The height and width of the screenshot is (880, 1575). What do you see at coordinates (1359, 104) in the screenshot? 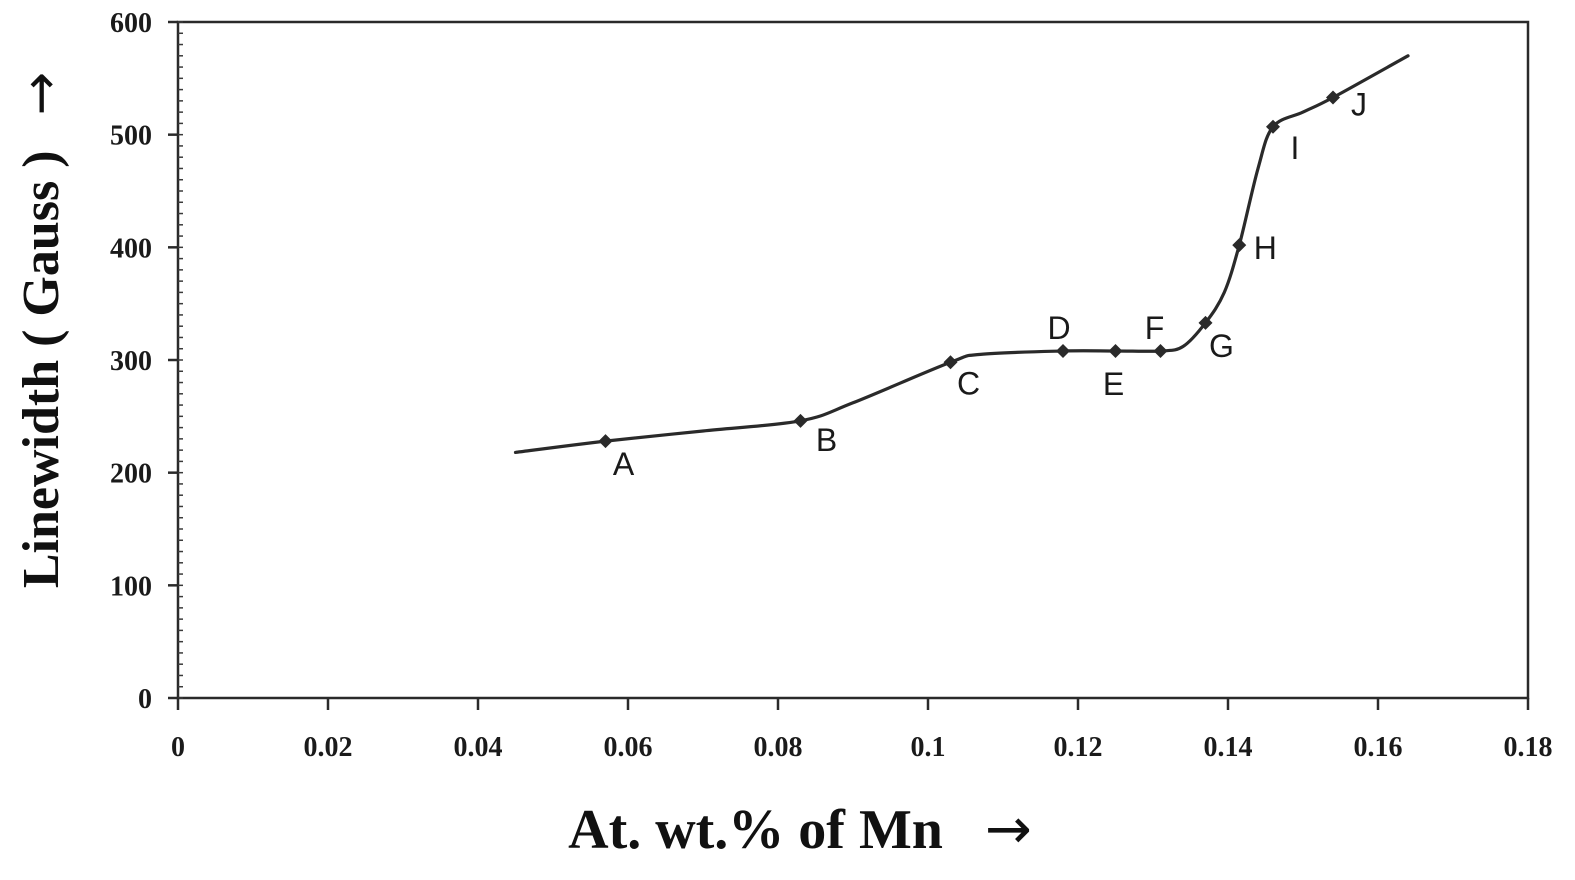
I see `data-point-label-j: J` at bounding box center [1359, 104].